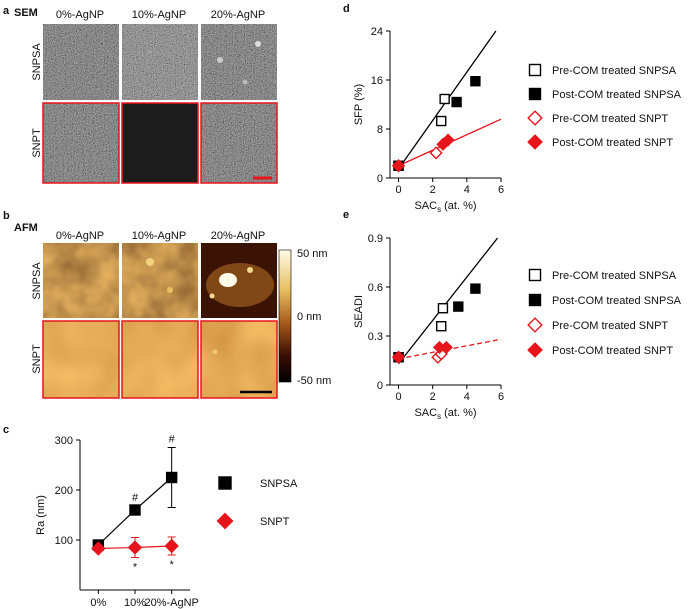 The height and width of the screenshot is (609, 688). What do you see at coordinates (26, 228) in the screenshot?
I see `panel-title: AFM` at bounding box center [26, 228].